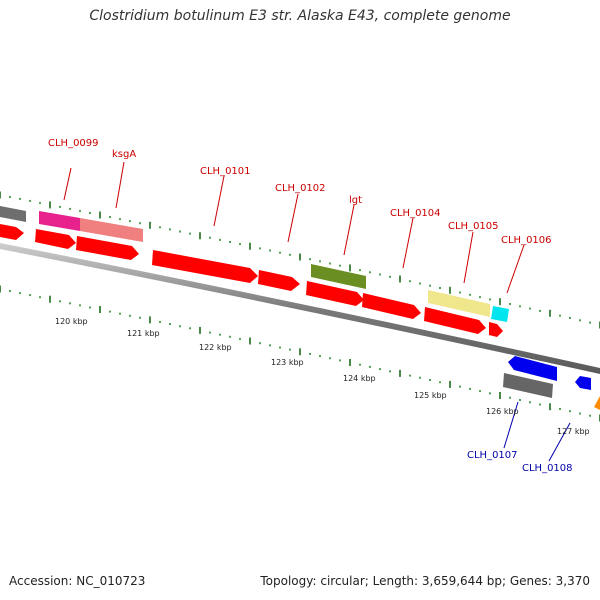 This screenshot has width=600, height=600. What do you see at coordinates (502, 411) in the screenshot?
I see `kbp-label-126: 126 kbp` at bounding box center [502, 411].